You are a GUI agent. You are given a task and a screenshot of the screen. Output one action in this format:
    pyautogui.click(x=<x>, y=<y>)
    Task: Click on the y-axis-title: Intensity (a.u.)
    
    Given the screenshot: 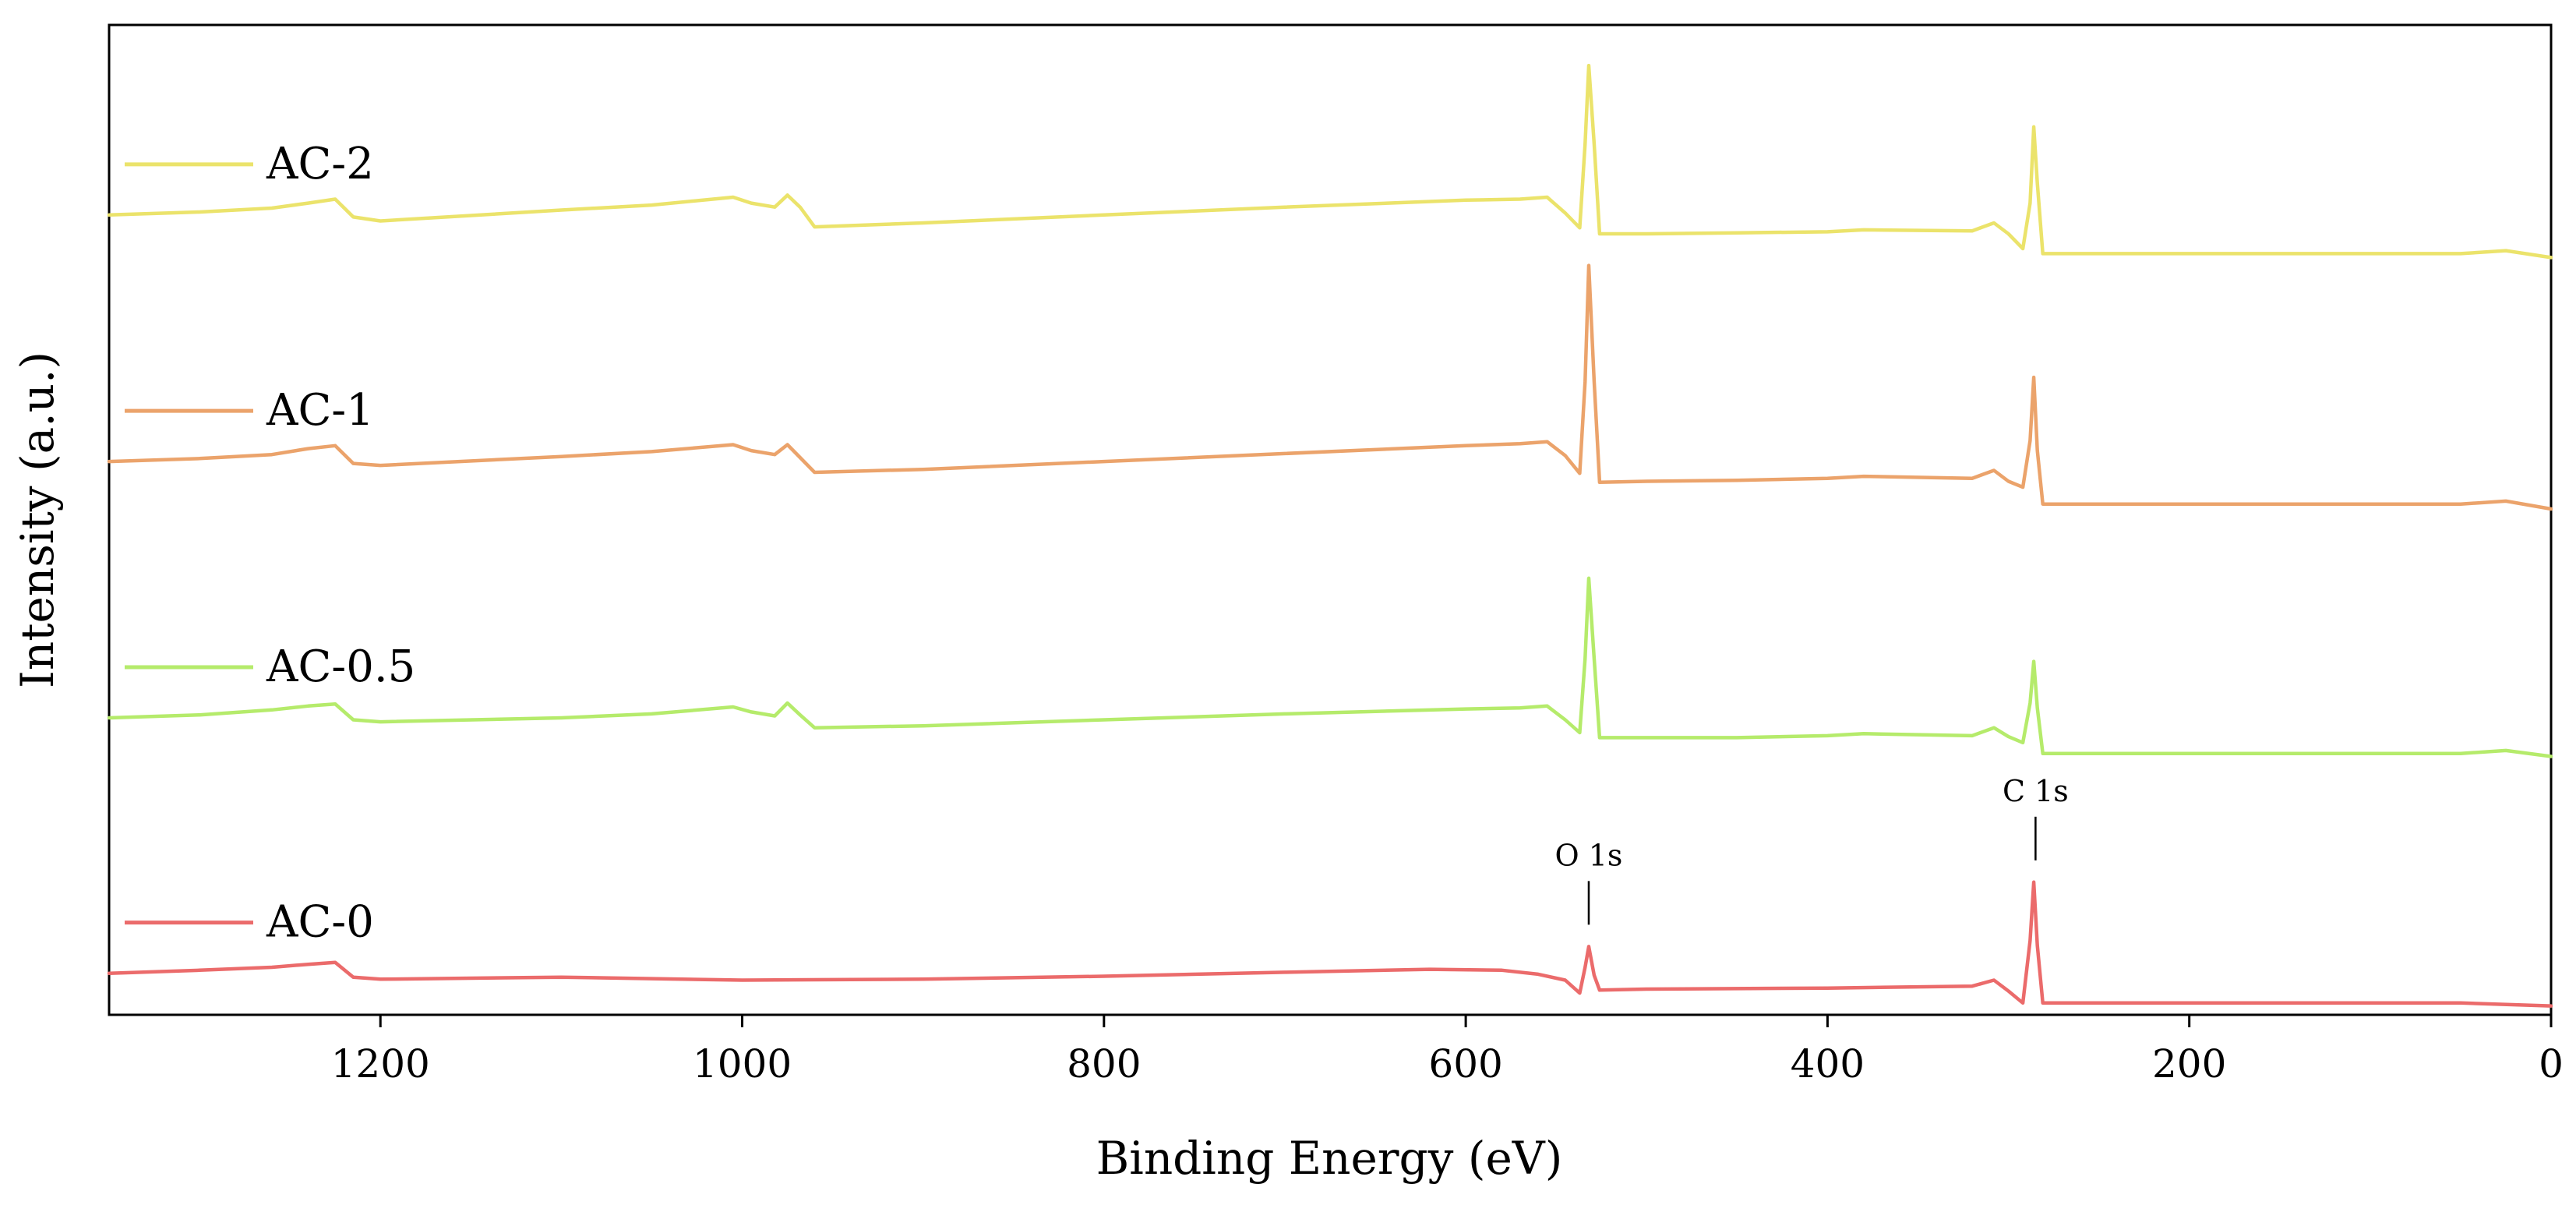 What is the action you would take?
    pyautogui.click(x=37, y=520)
    